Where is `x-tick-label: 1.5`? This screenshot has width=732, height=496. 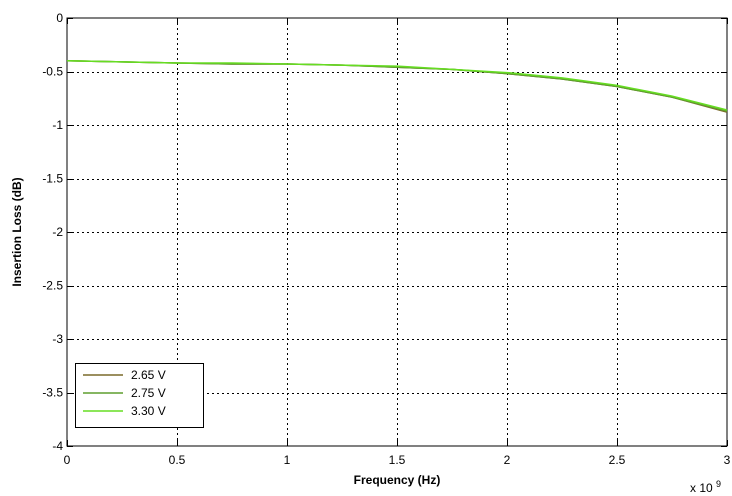
x-tick-label: 1.5 is located at coordinates (397, 460).